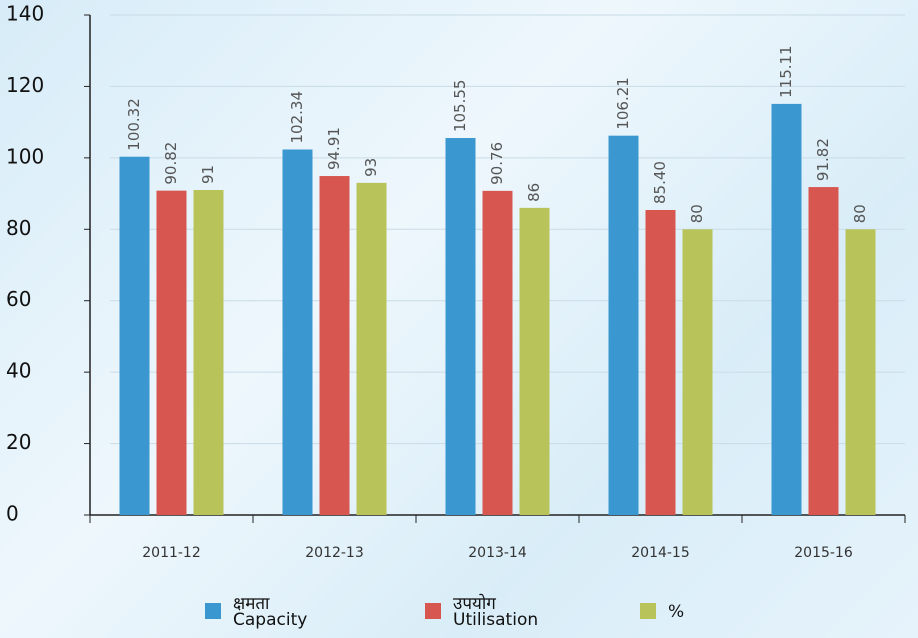  What do you see at coordinates (823, 553) in the screenshot?
I see `x-tick-label: 2015-16` at bounding box center [823, 553].